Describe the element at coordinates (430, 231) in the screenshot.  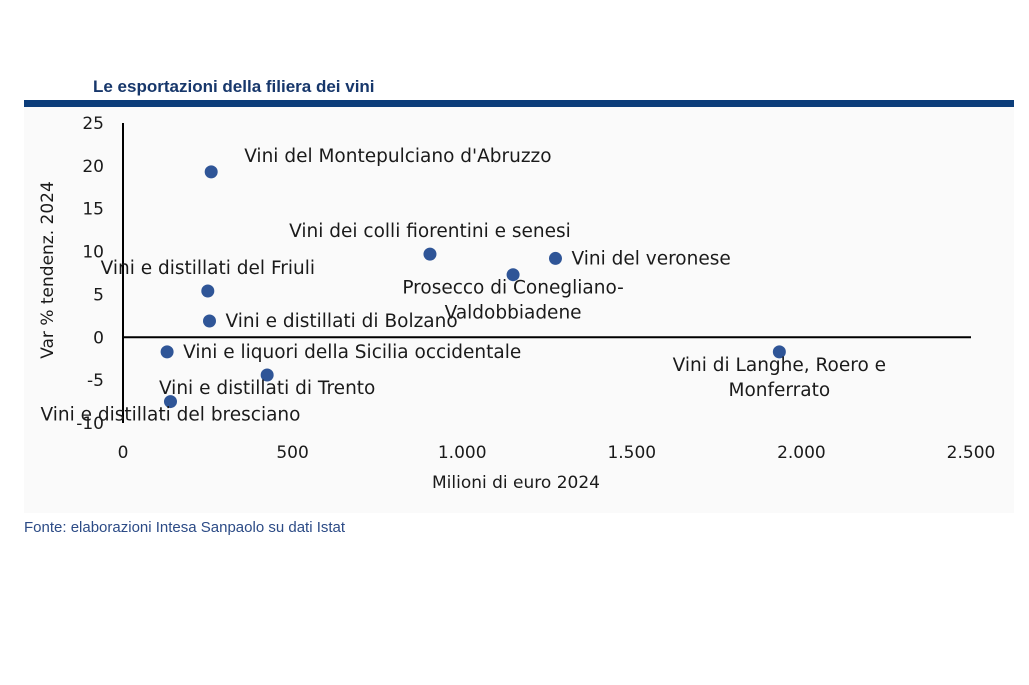
I see `point-label: Vini dei colli fiorentini e senesi` at that location.